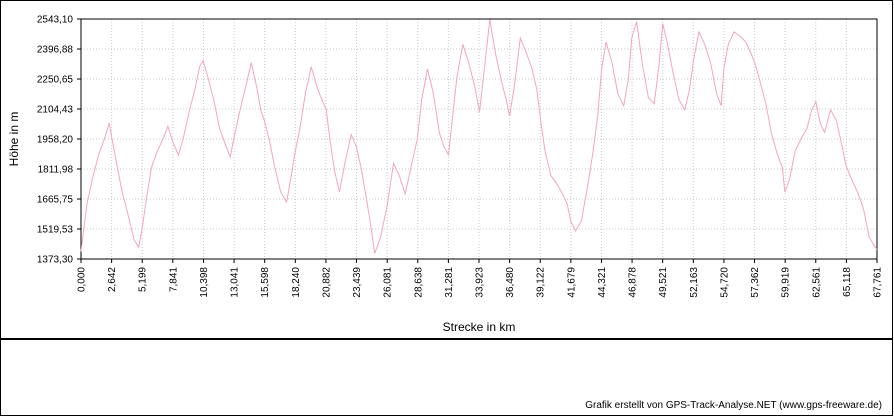 The image size is (894, 416). I want to click on x-tick-label: 15,598, so click(265, 282).